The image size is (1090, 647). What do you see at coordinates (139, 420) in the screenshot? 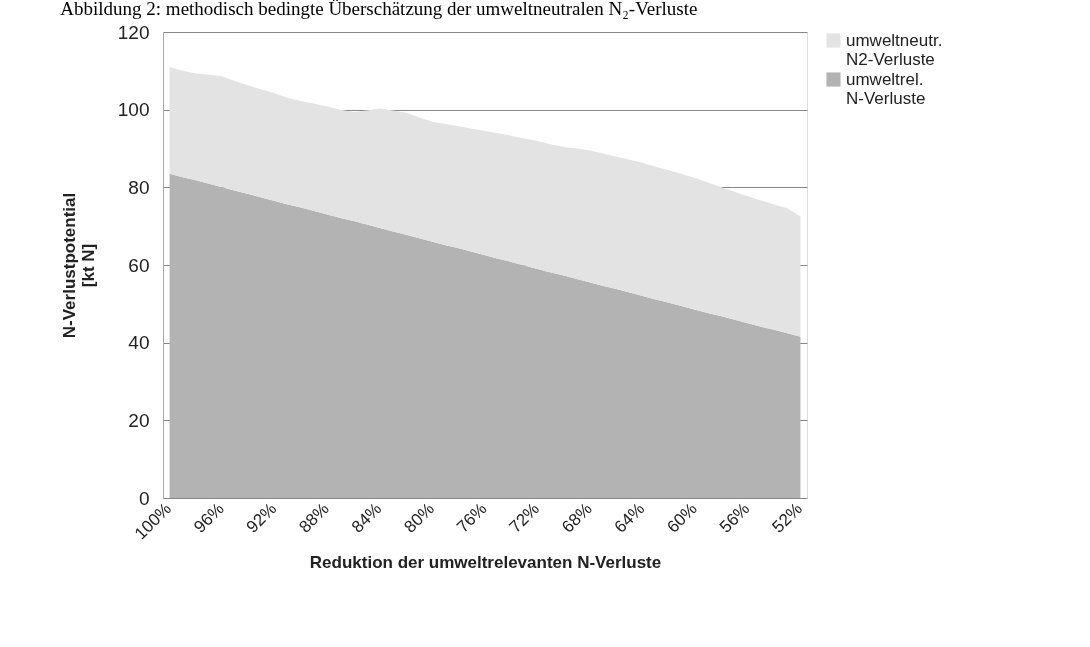
I see `y-tick-label: 20` at bounding box center [139, 420].